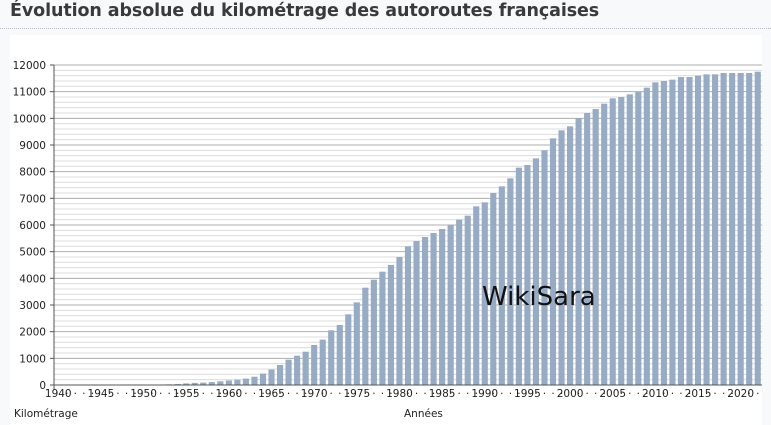 This screenshot has height=425, width=771. I want to click on x-tick-label: 1940, so click(58, 394).